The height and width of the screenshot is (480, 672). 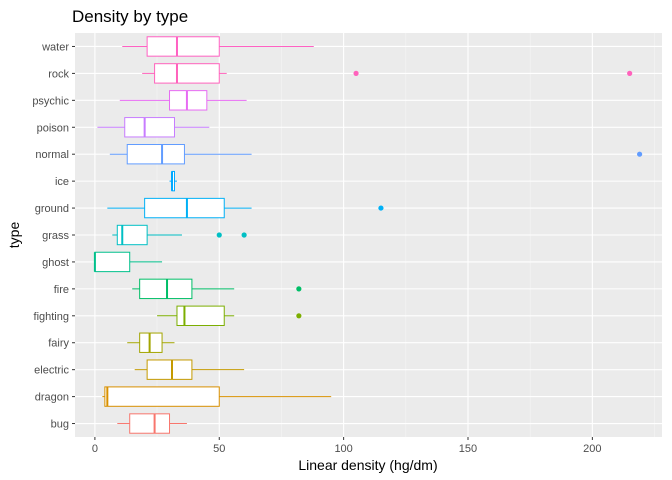 I want to click on y-tick-label-ice: ice, so click(x=62, y=182).